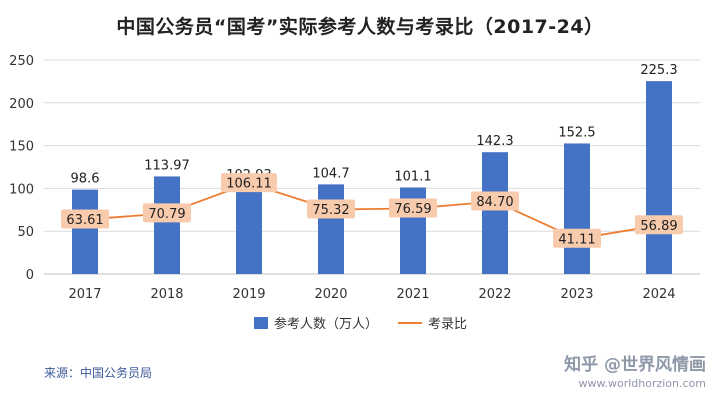 The image size is (720, 404). I want to click on bar-value-label: 152.5, so click(576, 132).